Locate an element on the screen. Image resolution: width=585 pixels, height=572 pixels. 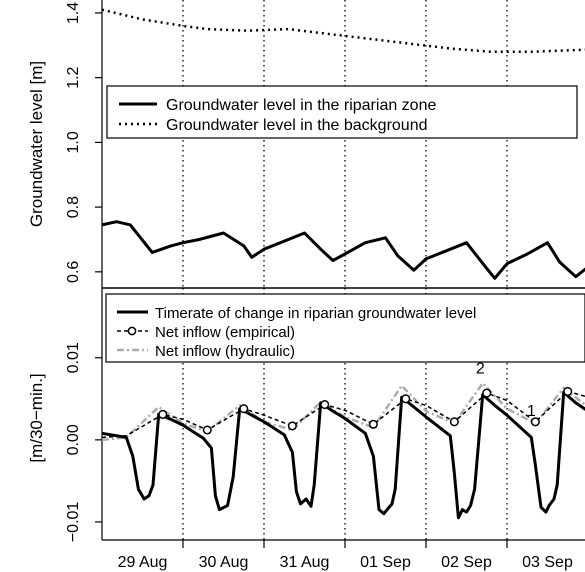
y-tick-label: 0.8 is located at coordinates (73, 207).